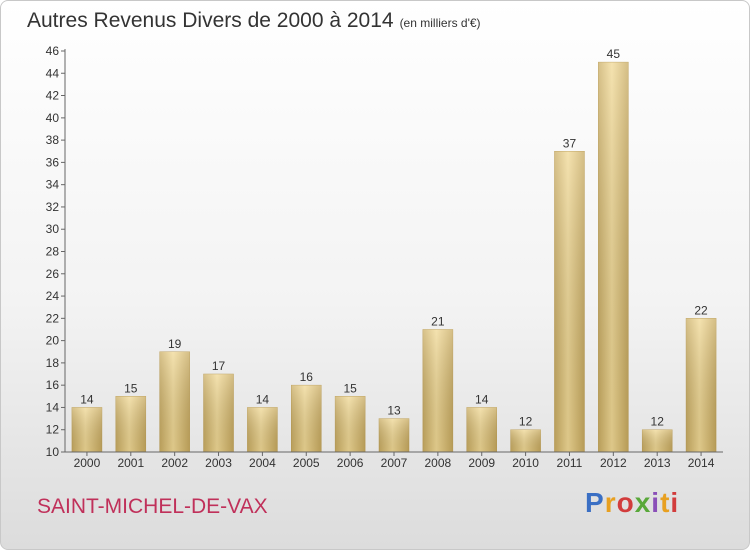  I want to click on y-tick-label: 28, so click(53, 252).